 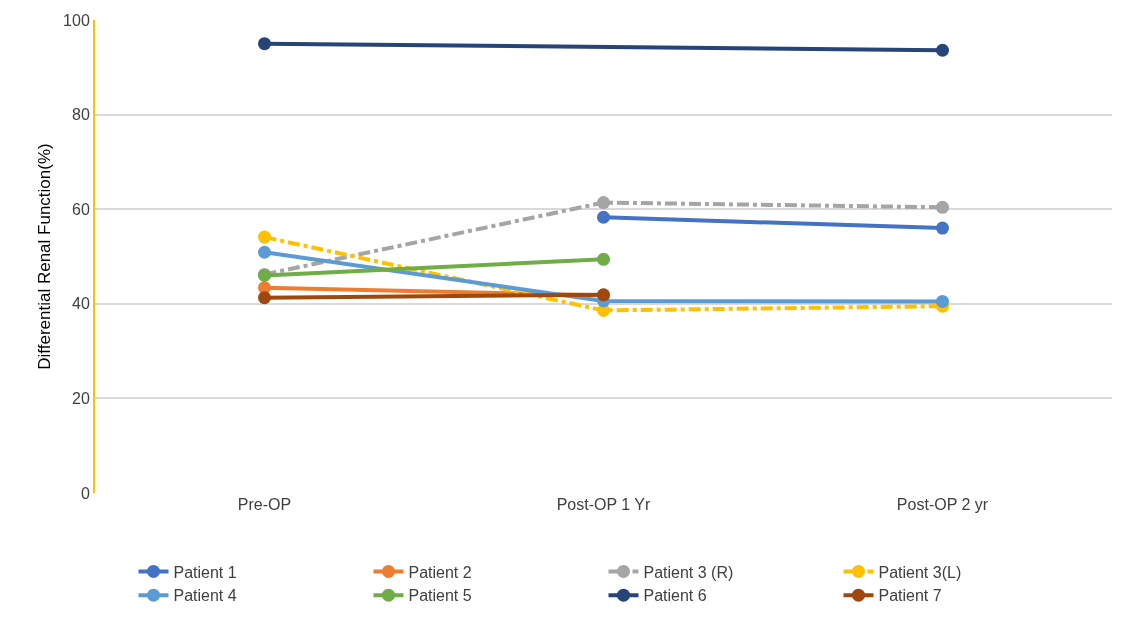 What do you see at coordinates (85, 493) in the screenshot?
I see `y-tick-label: 0` at bounding box center [85, 493].